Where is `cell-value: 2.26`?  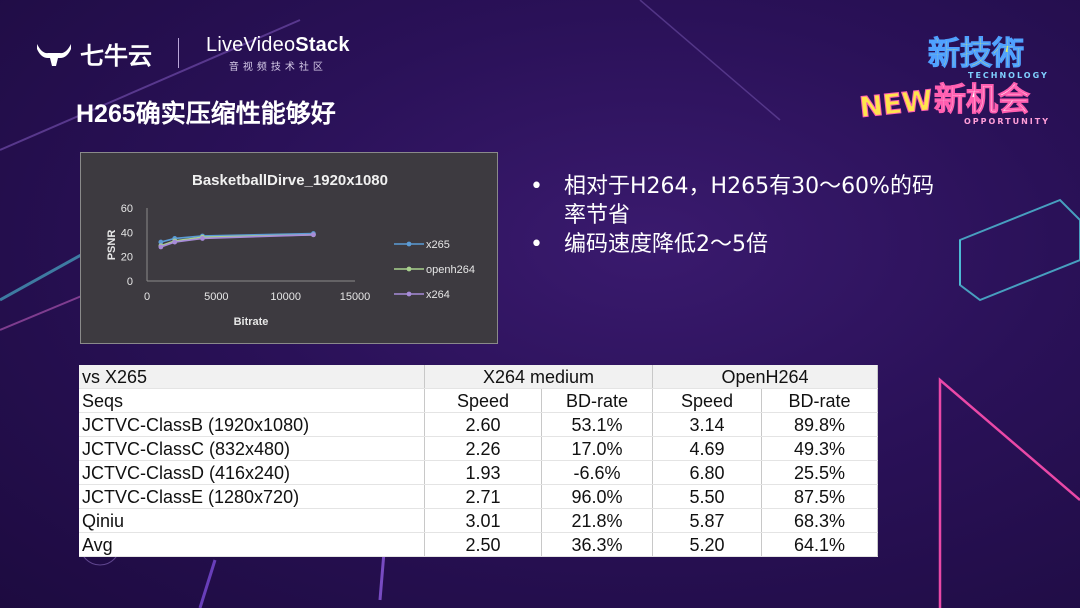 cell-value: 2.26 is located at coordinates (483, 448).